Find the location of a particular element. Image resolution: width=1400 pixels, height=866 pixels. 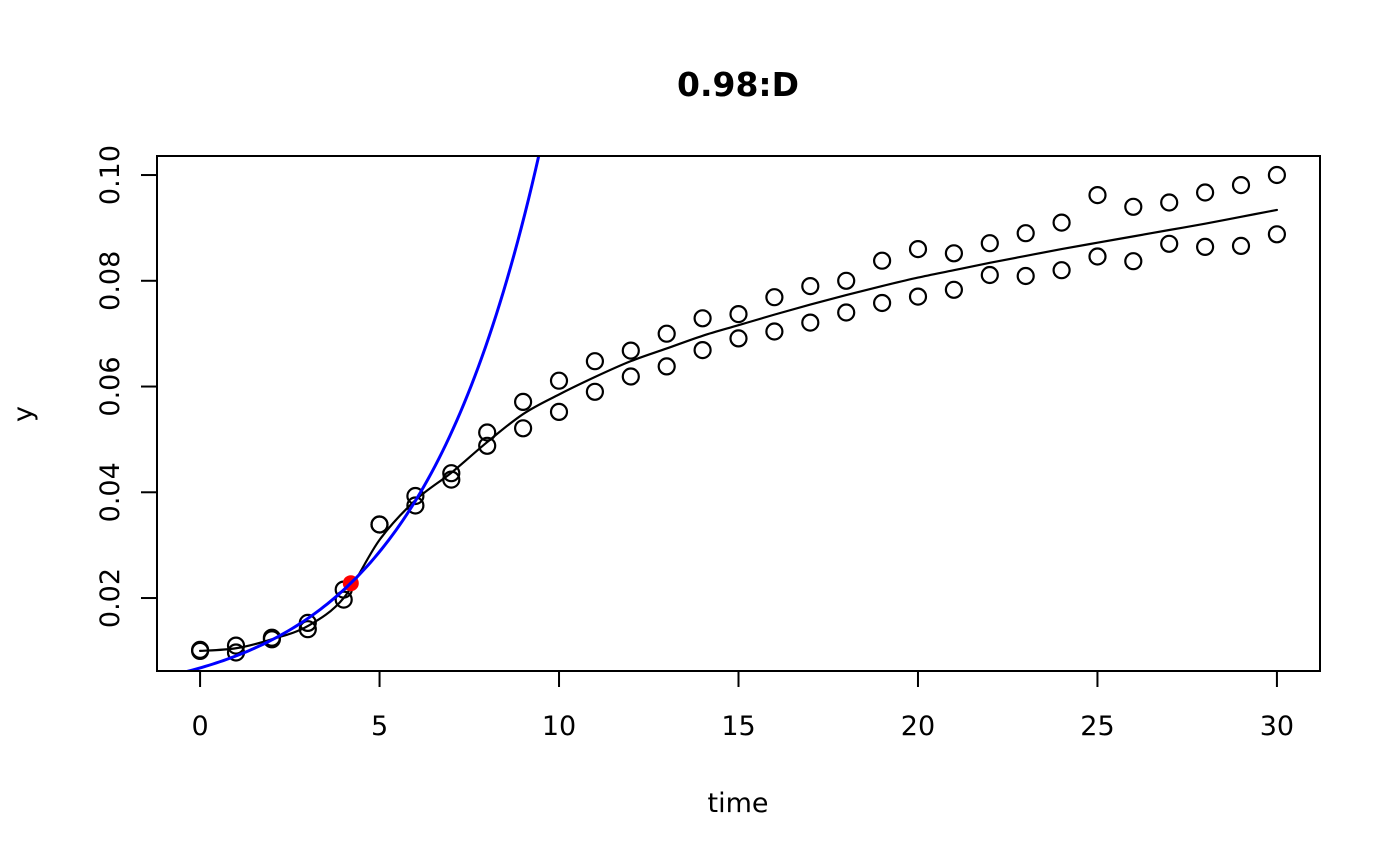

y-tick-label: 0.02 is located at coordinates (110, 598).